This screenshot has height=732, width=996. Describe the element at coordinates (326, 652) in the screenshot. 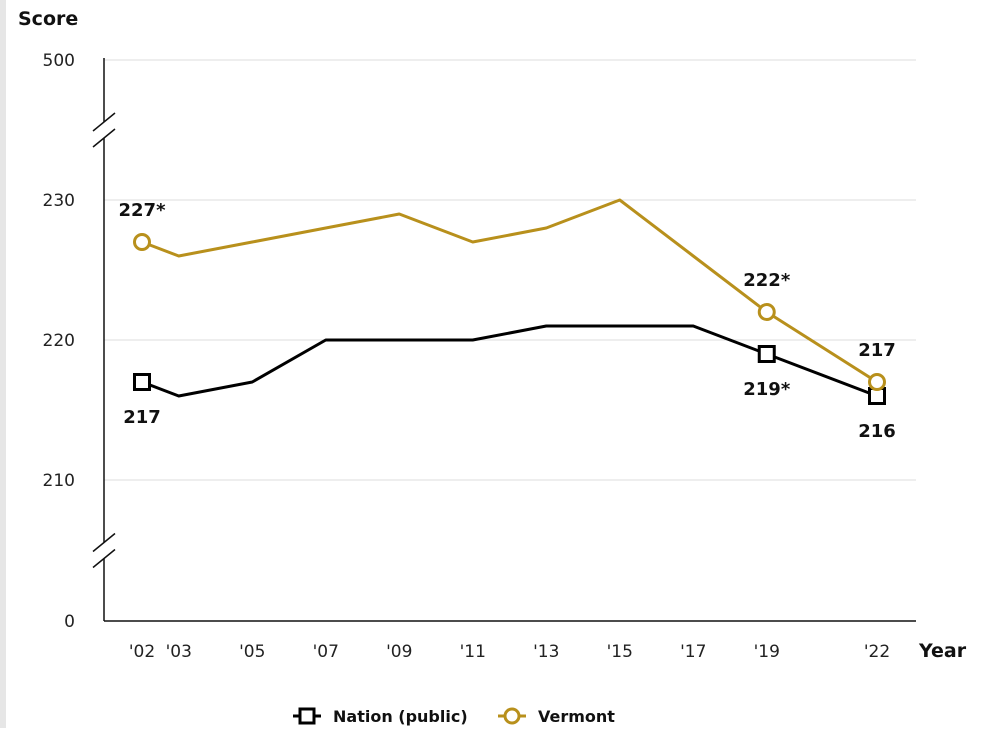

I see `x-tick-label: '07` at that location.